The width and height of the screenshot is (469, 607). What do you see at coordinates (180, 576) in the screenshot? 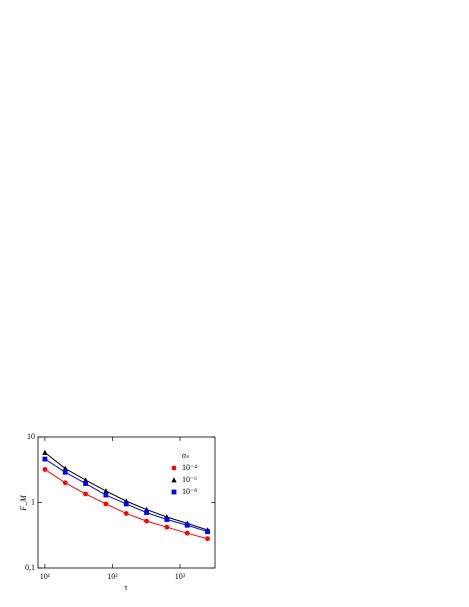
I see `x-tick-label: 10³` at bounding box center [180, 576].